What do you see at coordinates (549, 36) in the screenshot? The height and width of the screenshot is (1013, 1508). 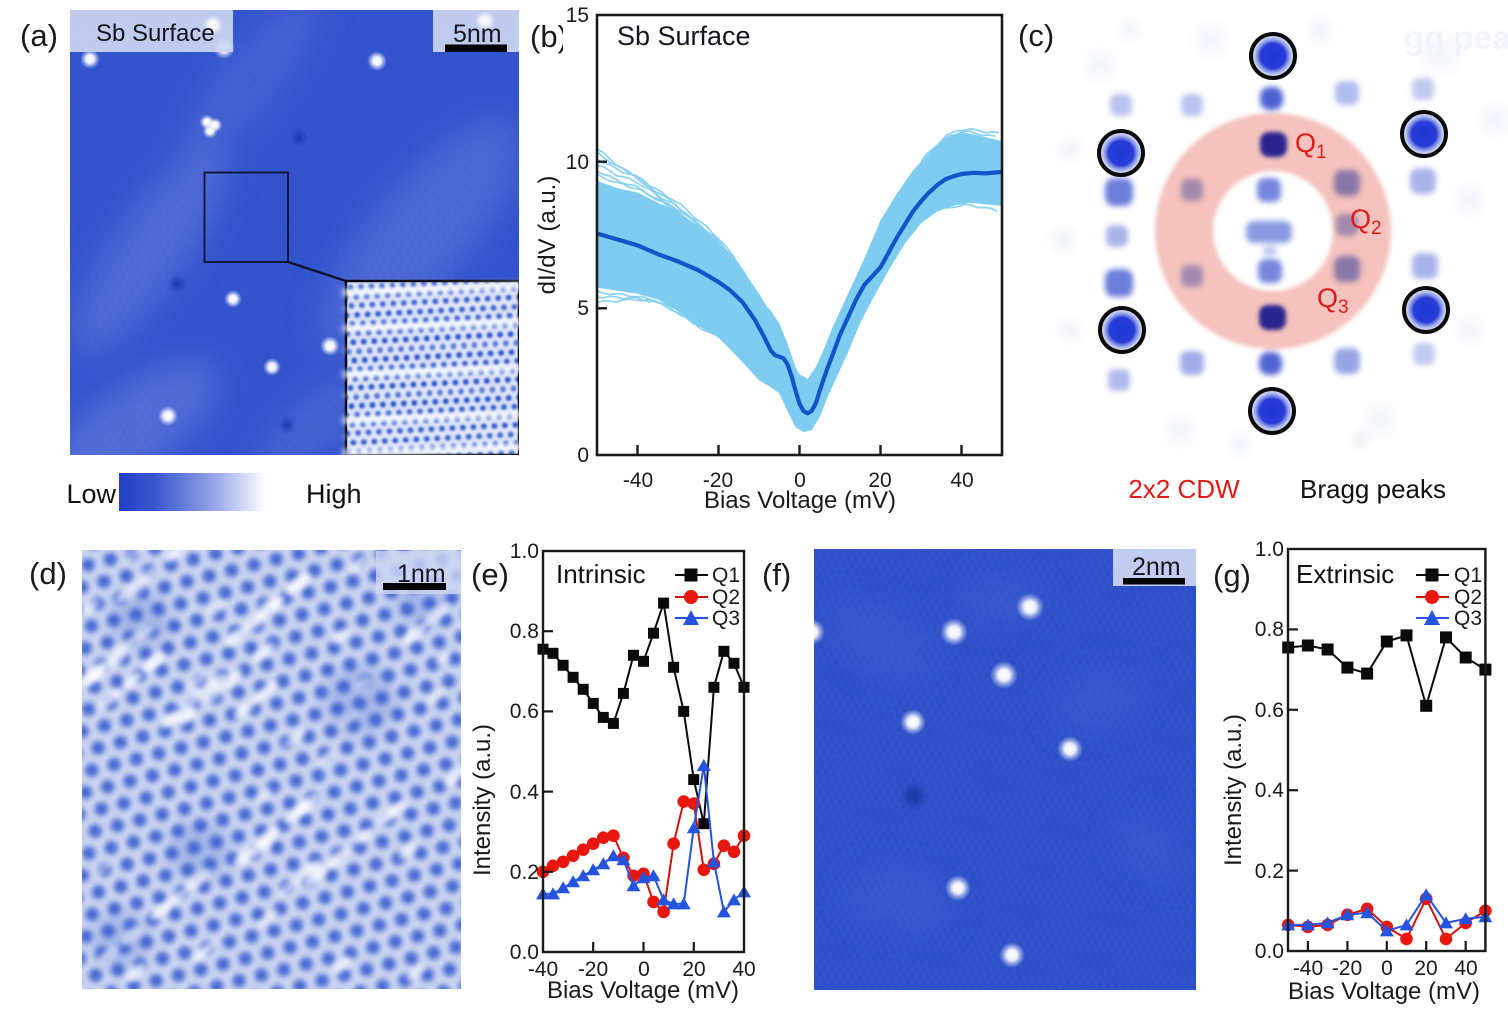 I see `svg-text: (b)` at bounding box center [549, 36].